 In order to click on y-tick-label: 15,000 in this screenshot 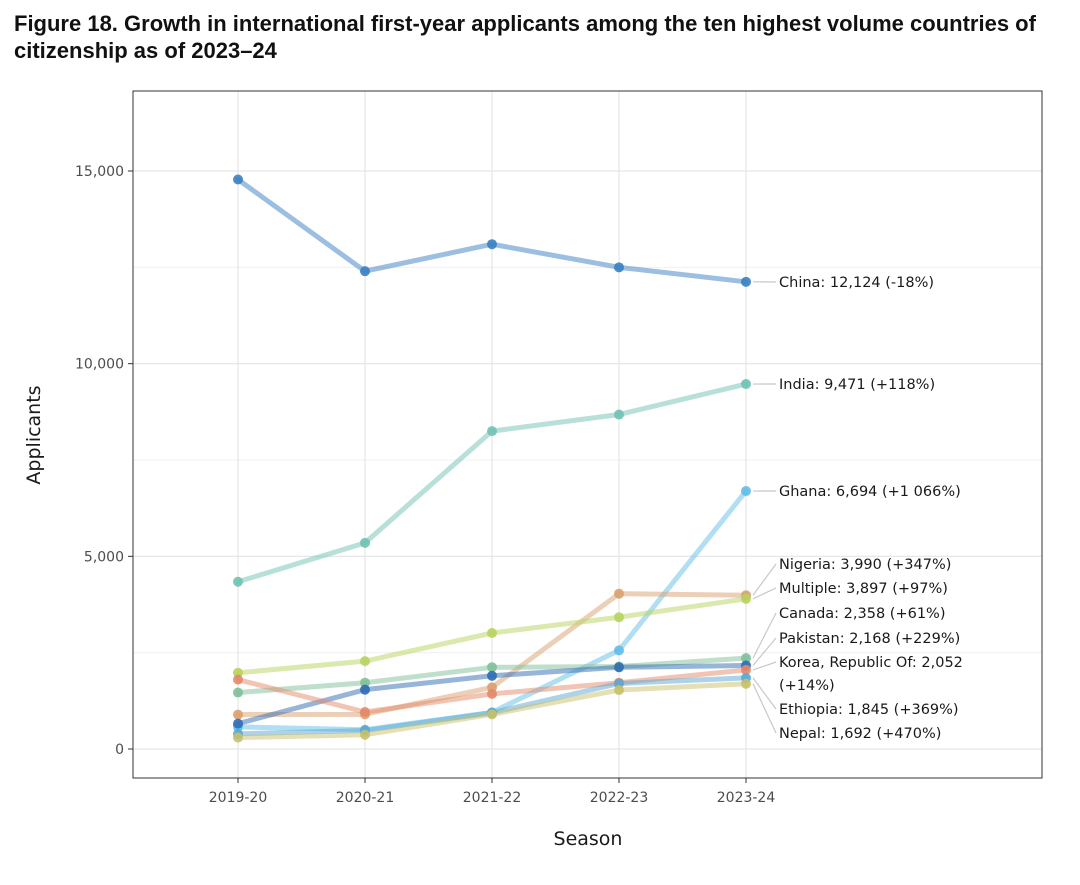, I will do `click(99, 172)`.